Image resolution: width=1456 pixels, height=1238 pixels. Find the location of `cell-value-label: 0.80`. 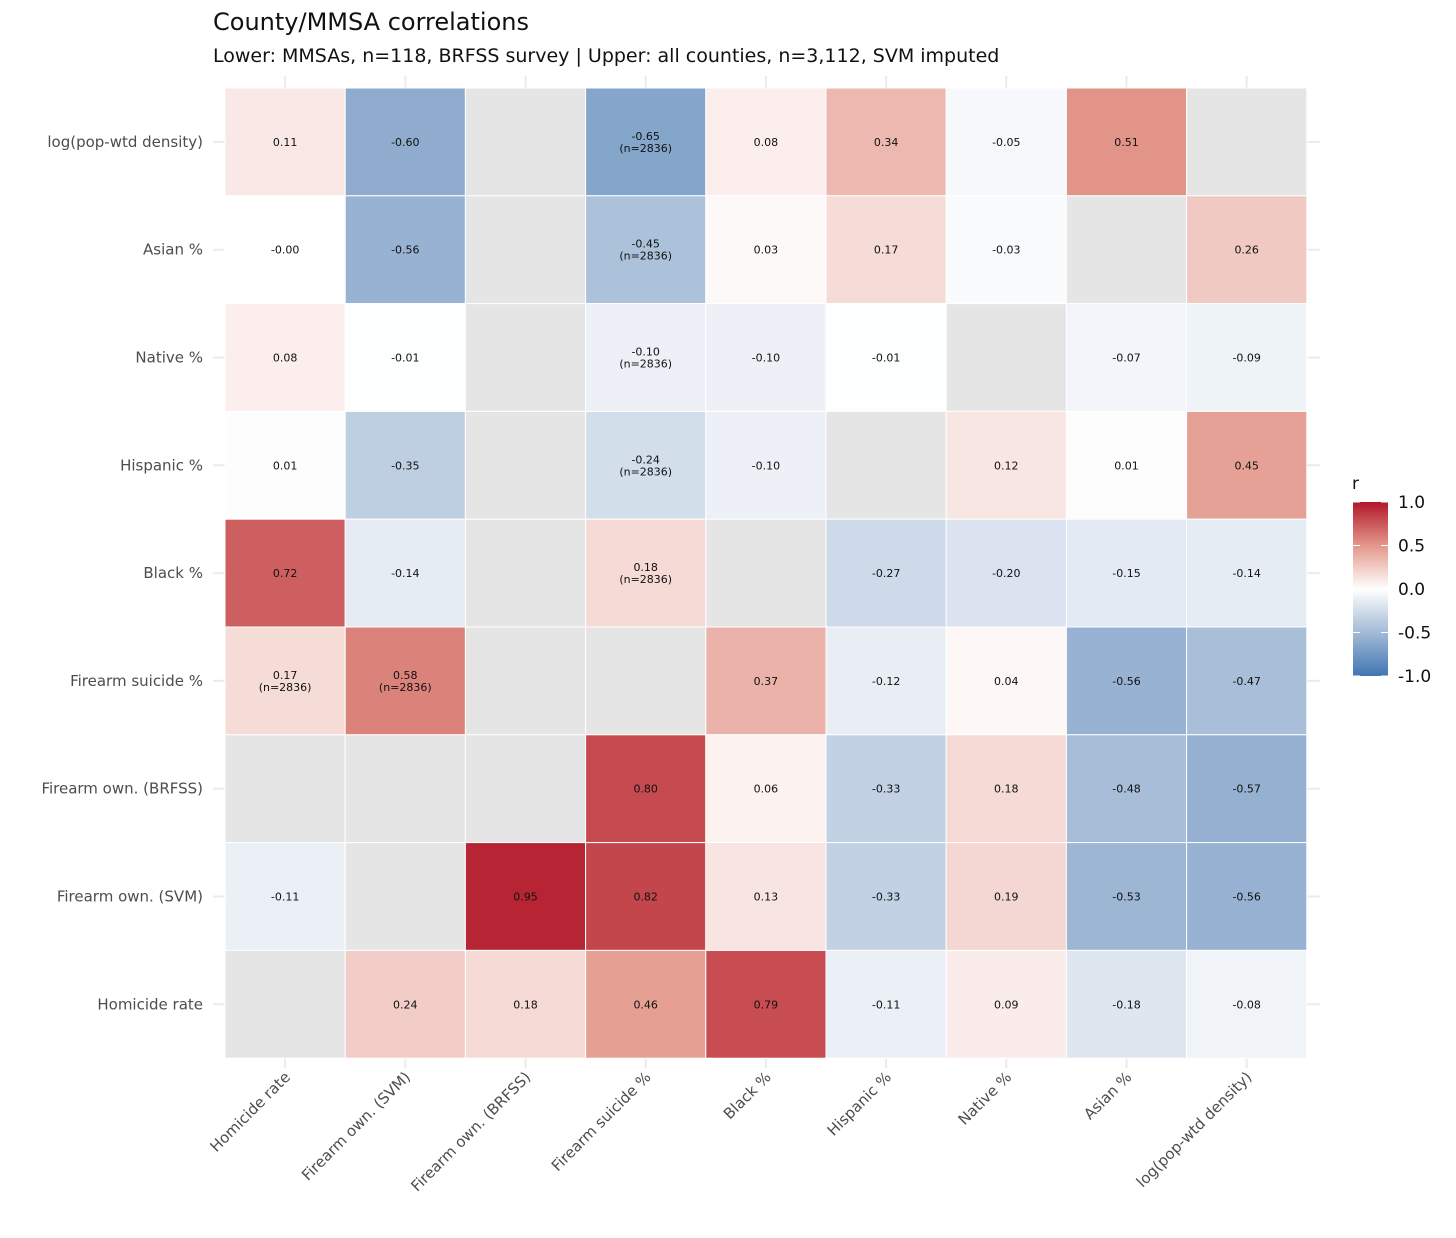

cell-value-label: 0.80 is located at coordinates (645, 789).